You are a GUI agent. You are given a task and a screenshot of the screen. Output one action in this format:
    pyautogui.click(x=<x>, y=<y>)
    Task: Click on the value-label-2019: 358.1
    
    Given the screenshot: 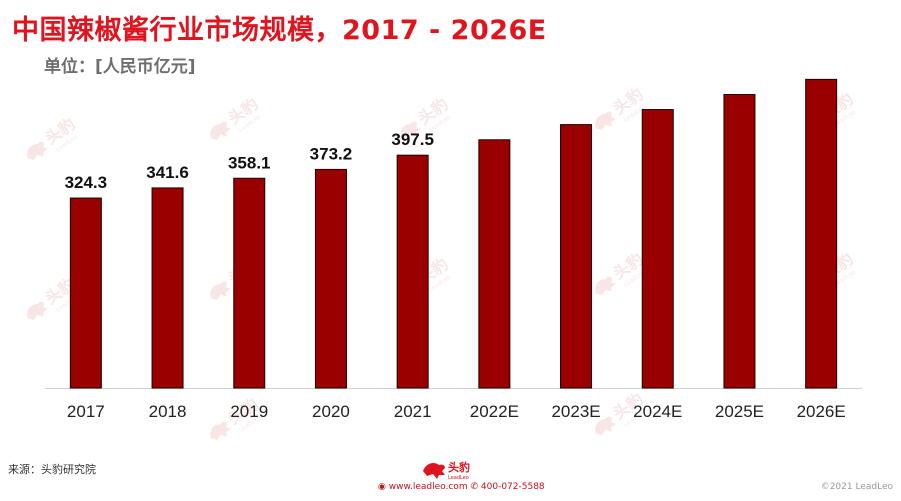 What is the action you would take?
    pyautogui.click(x=249, y=162)
    